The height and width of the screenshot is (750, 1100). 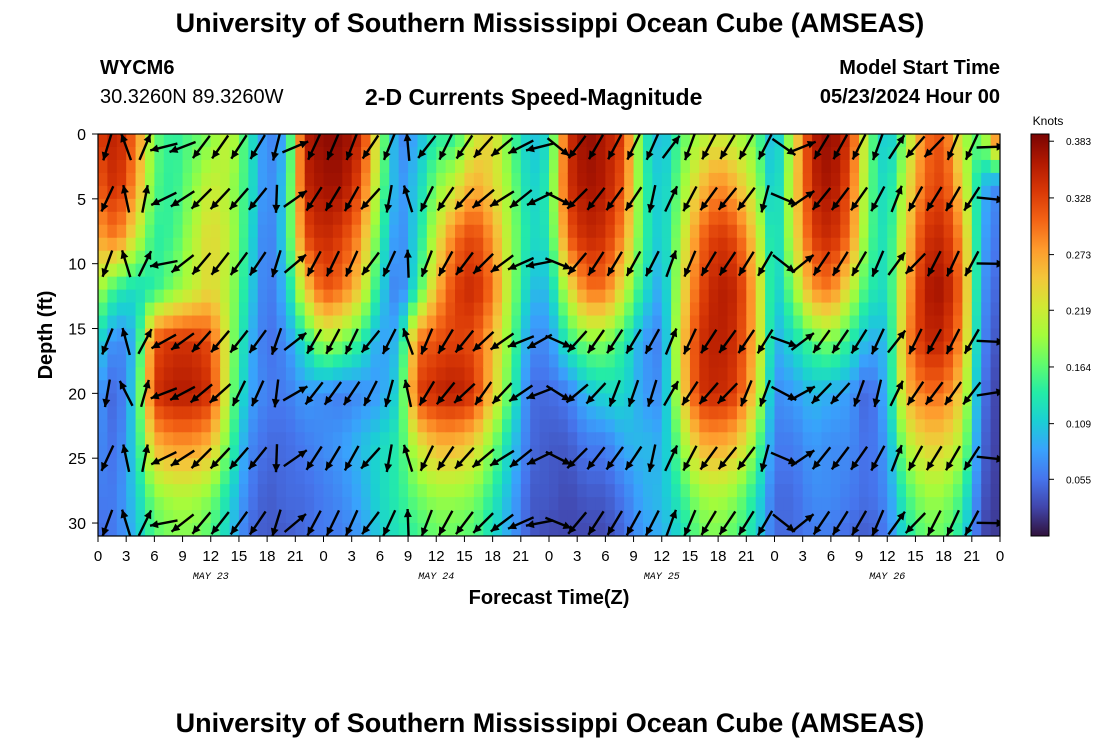 I want to click on x-tick-label: 12, so click(x=661, y=556).